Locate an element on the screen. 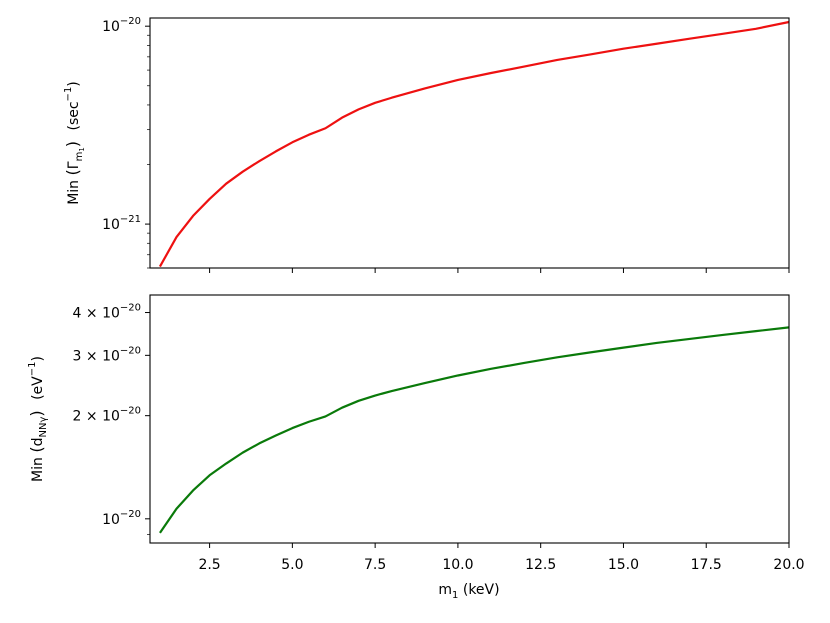 This screenshot has width=830, height=623. bottom-y-axis-label: Min (dNNγ) (eV−1) is located at coordinates (38, 419).